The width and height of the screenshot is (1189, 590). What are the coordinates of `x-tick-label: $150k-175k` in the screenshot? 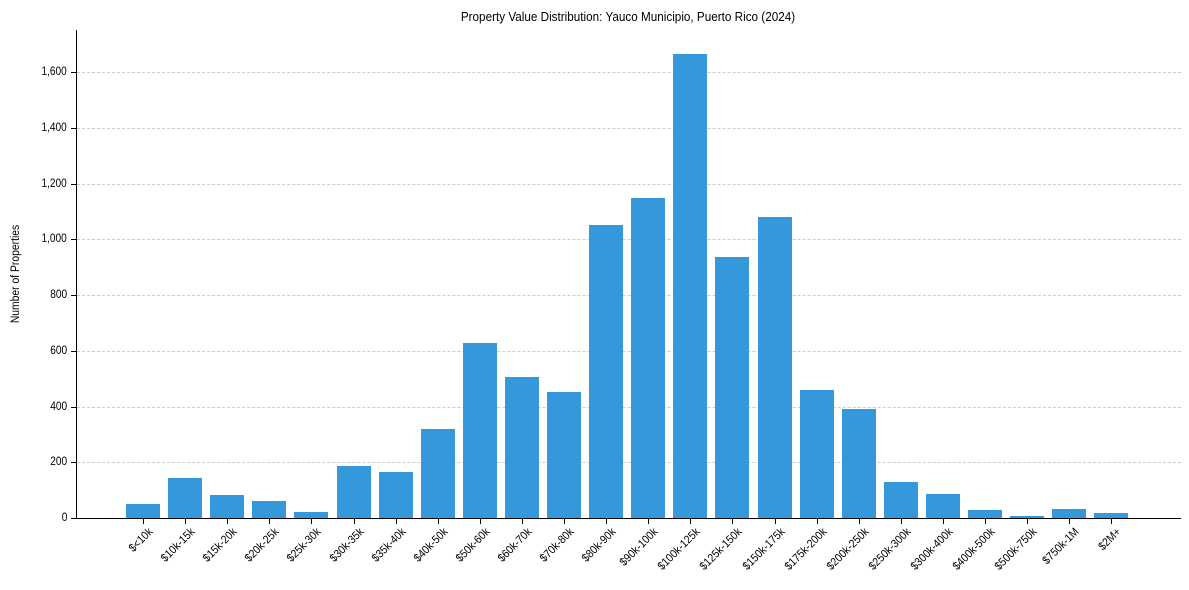 It's located at (763, 549).